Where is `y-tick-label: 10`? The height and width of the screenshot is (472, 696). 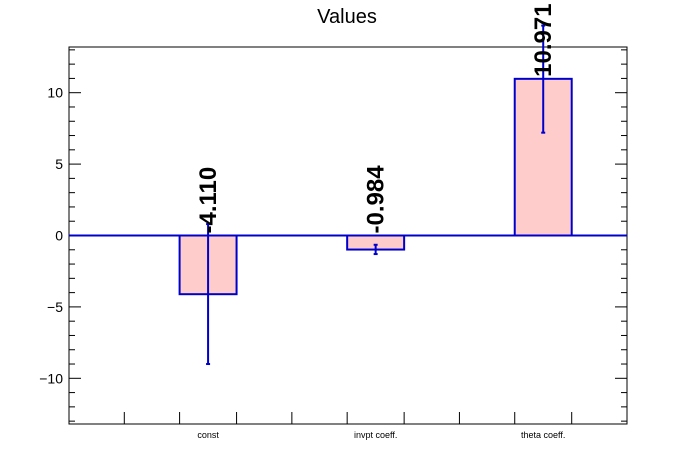
y-tick-label: 10 is located at coordinates (55, 93).